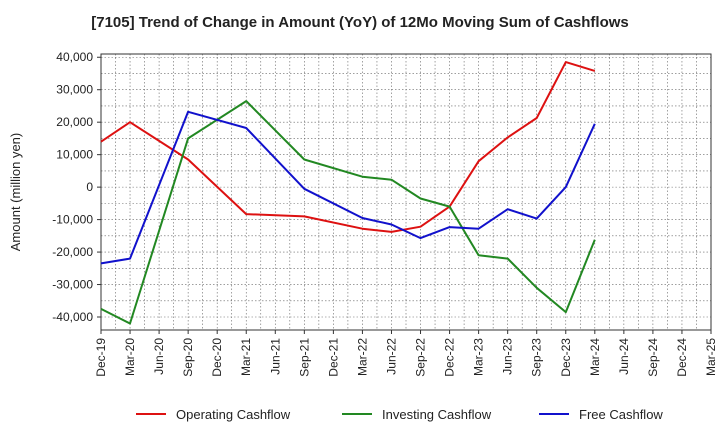 This screenshot has width=720, height=440. I want to click on y-tick-label: -10,000, so click(72, 220).